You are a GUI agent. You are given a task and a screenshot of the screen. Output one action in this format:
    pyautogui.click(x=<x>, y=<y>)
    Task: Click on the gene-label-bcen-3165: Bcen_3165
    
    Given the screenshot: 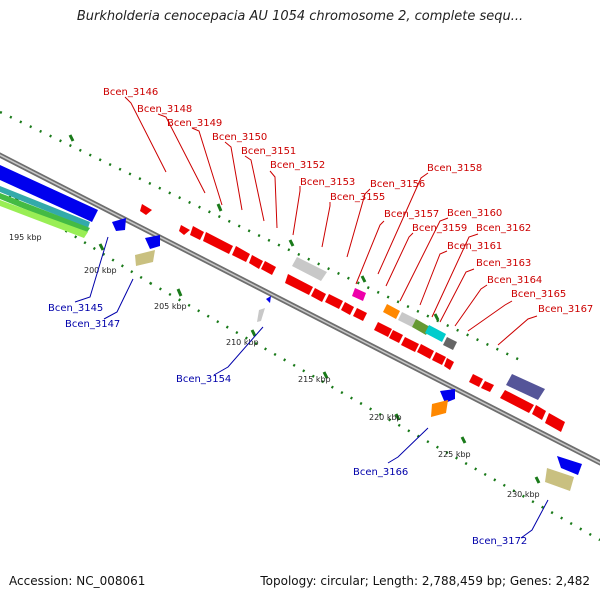 What is the action you would take?
    pyautogui.click(x=538, y=294)
    